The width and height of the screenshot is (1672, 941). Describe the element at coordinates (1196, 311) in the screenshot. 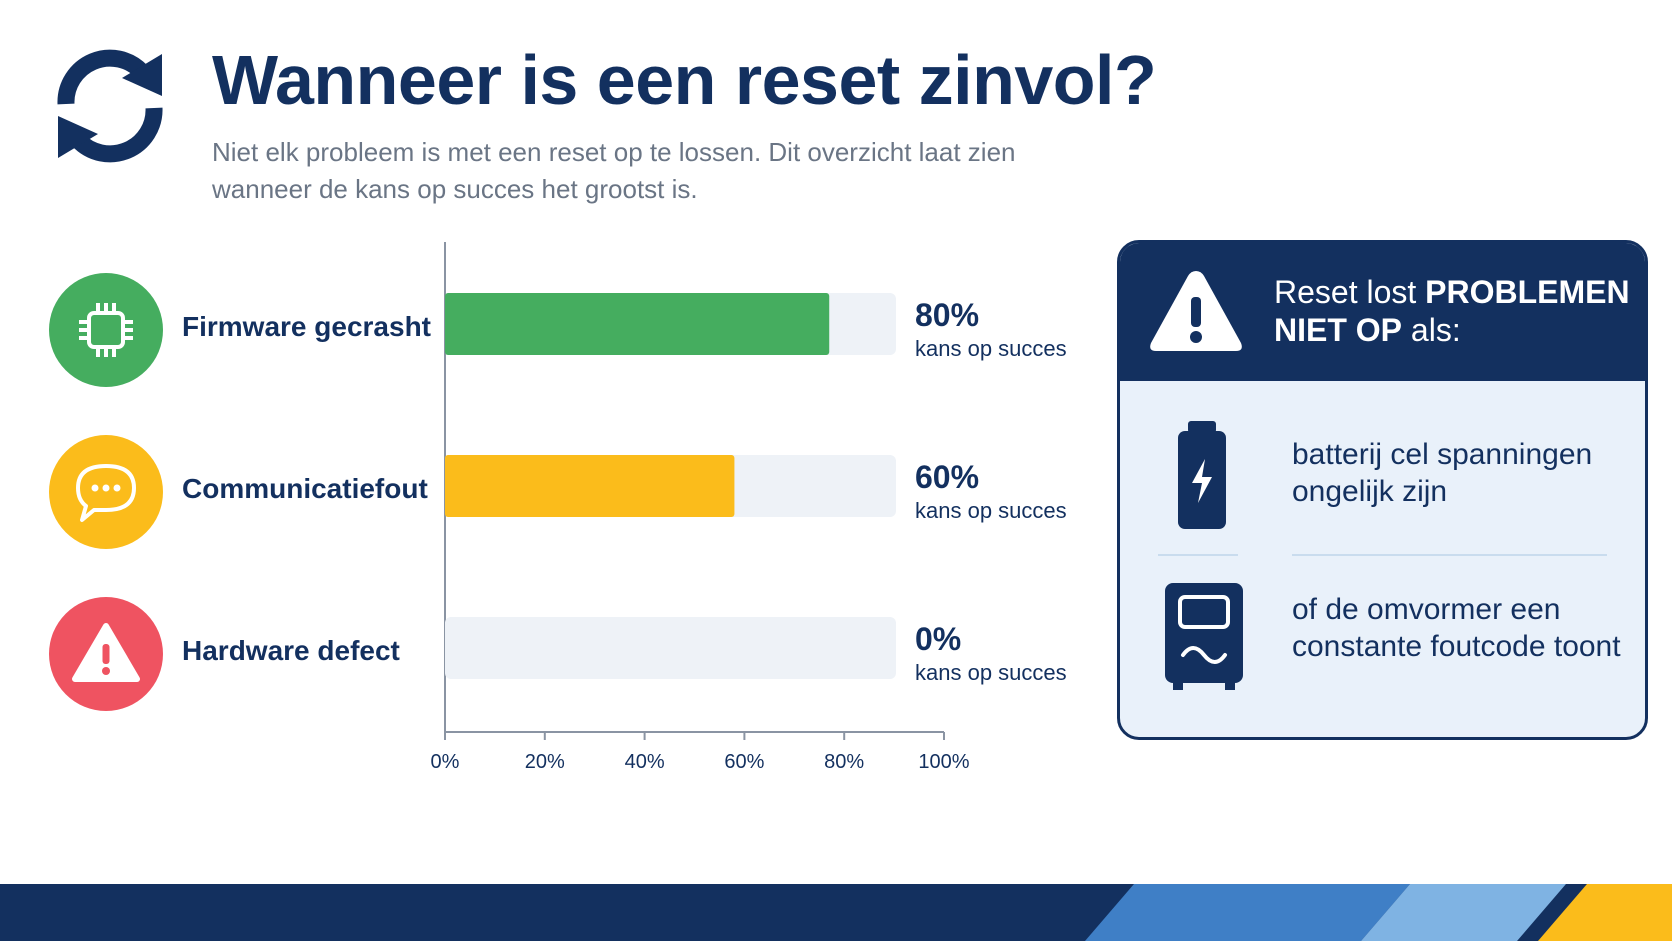

I see `warning-icon` at that location.